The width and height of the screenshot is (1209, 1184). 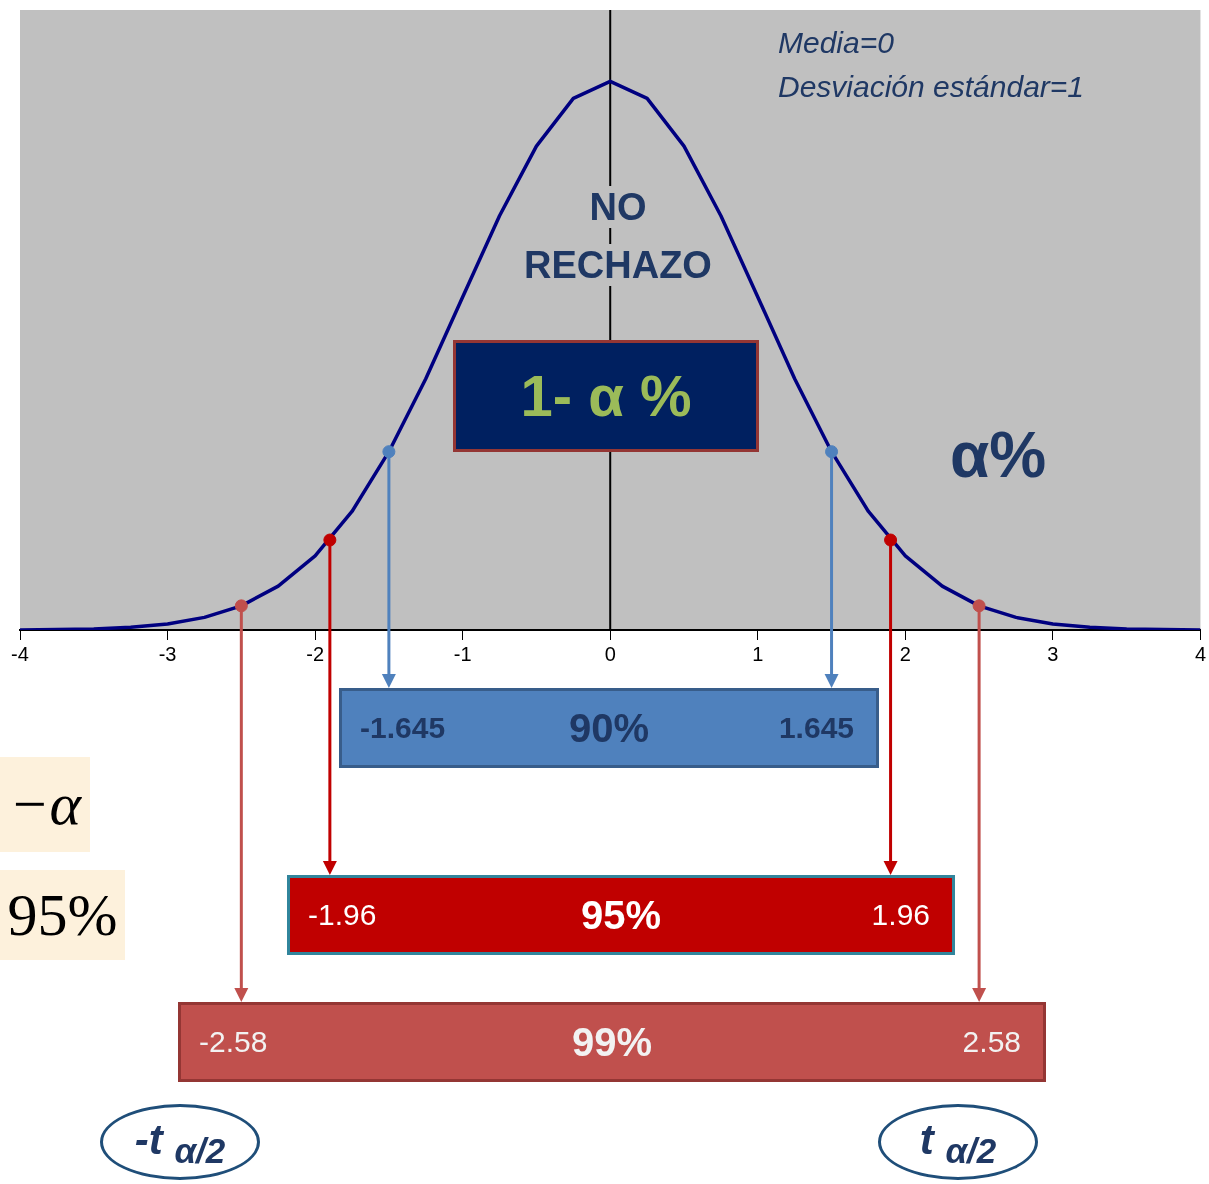 What do you see at coordinates (905, 653) in the screenshot?
I see `x-tick-label: 2` at bounding box center [905, 653].